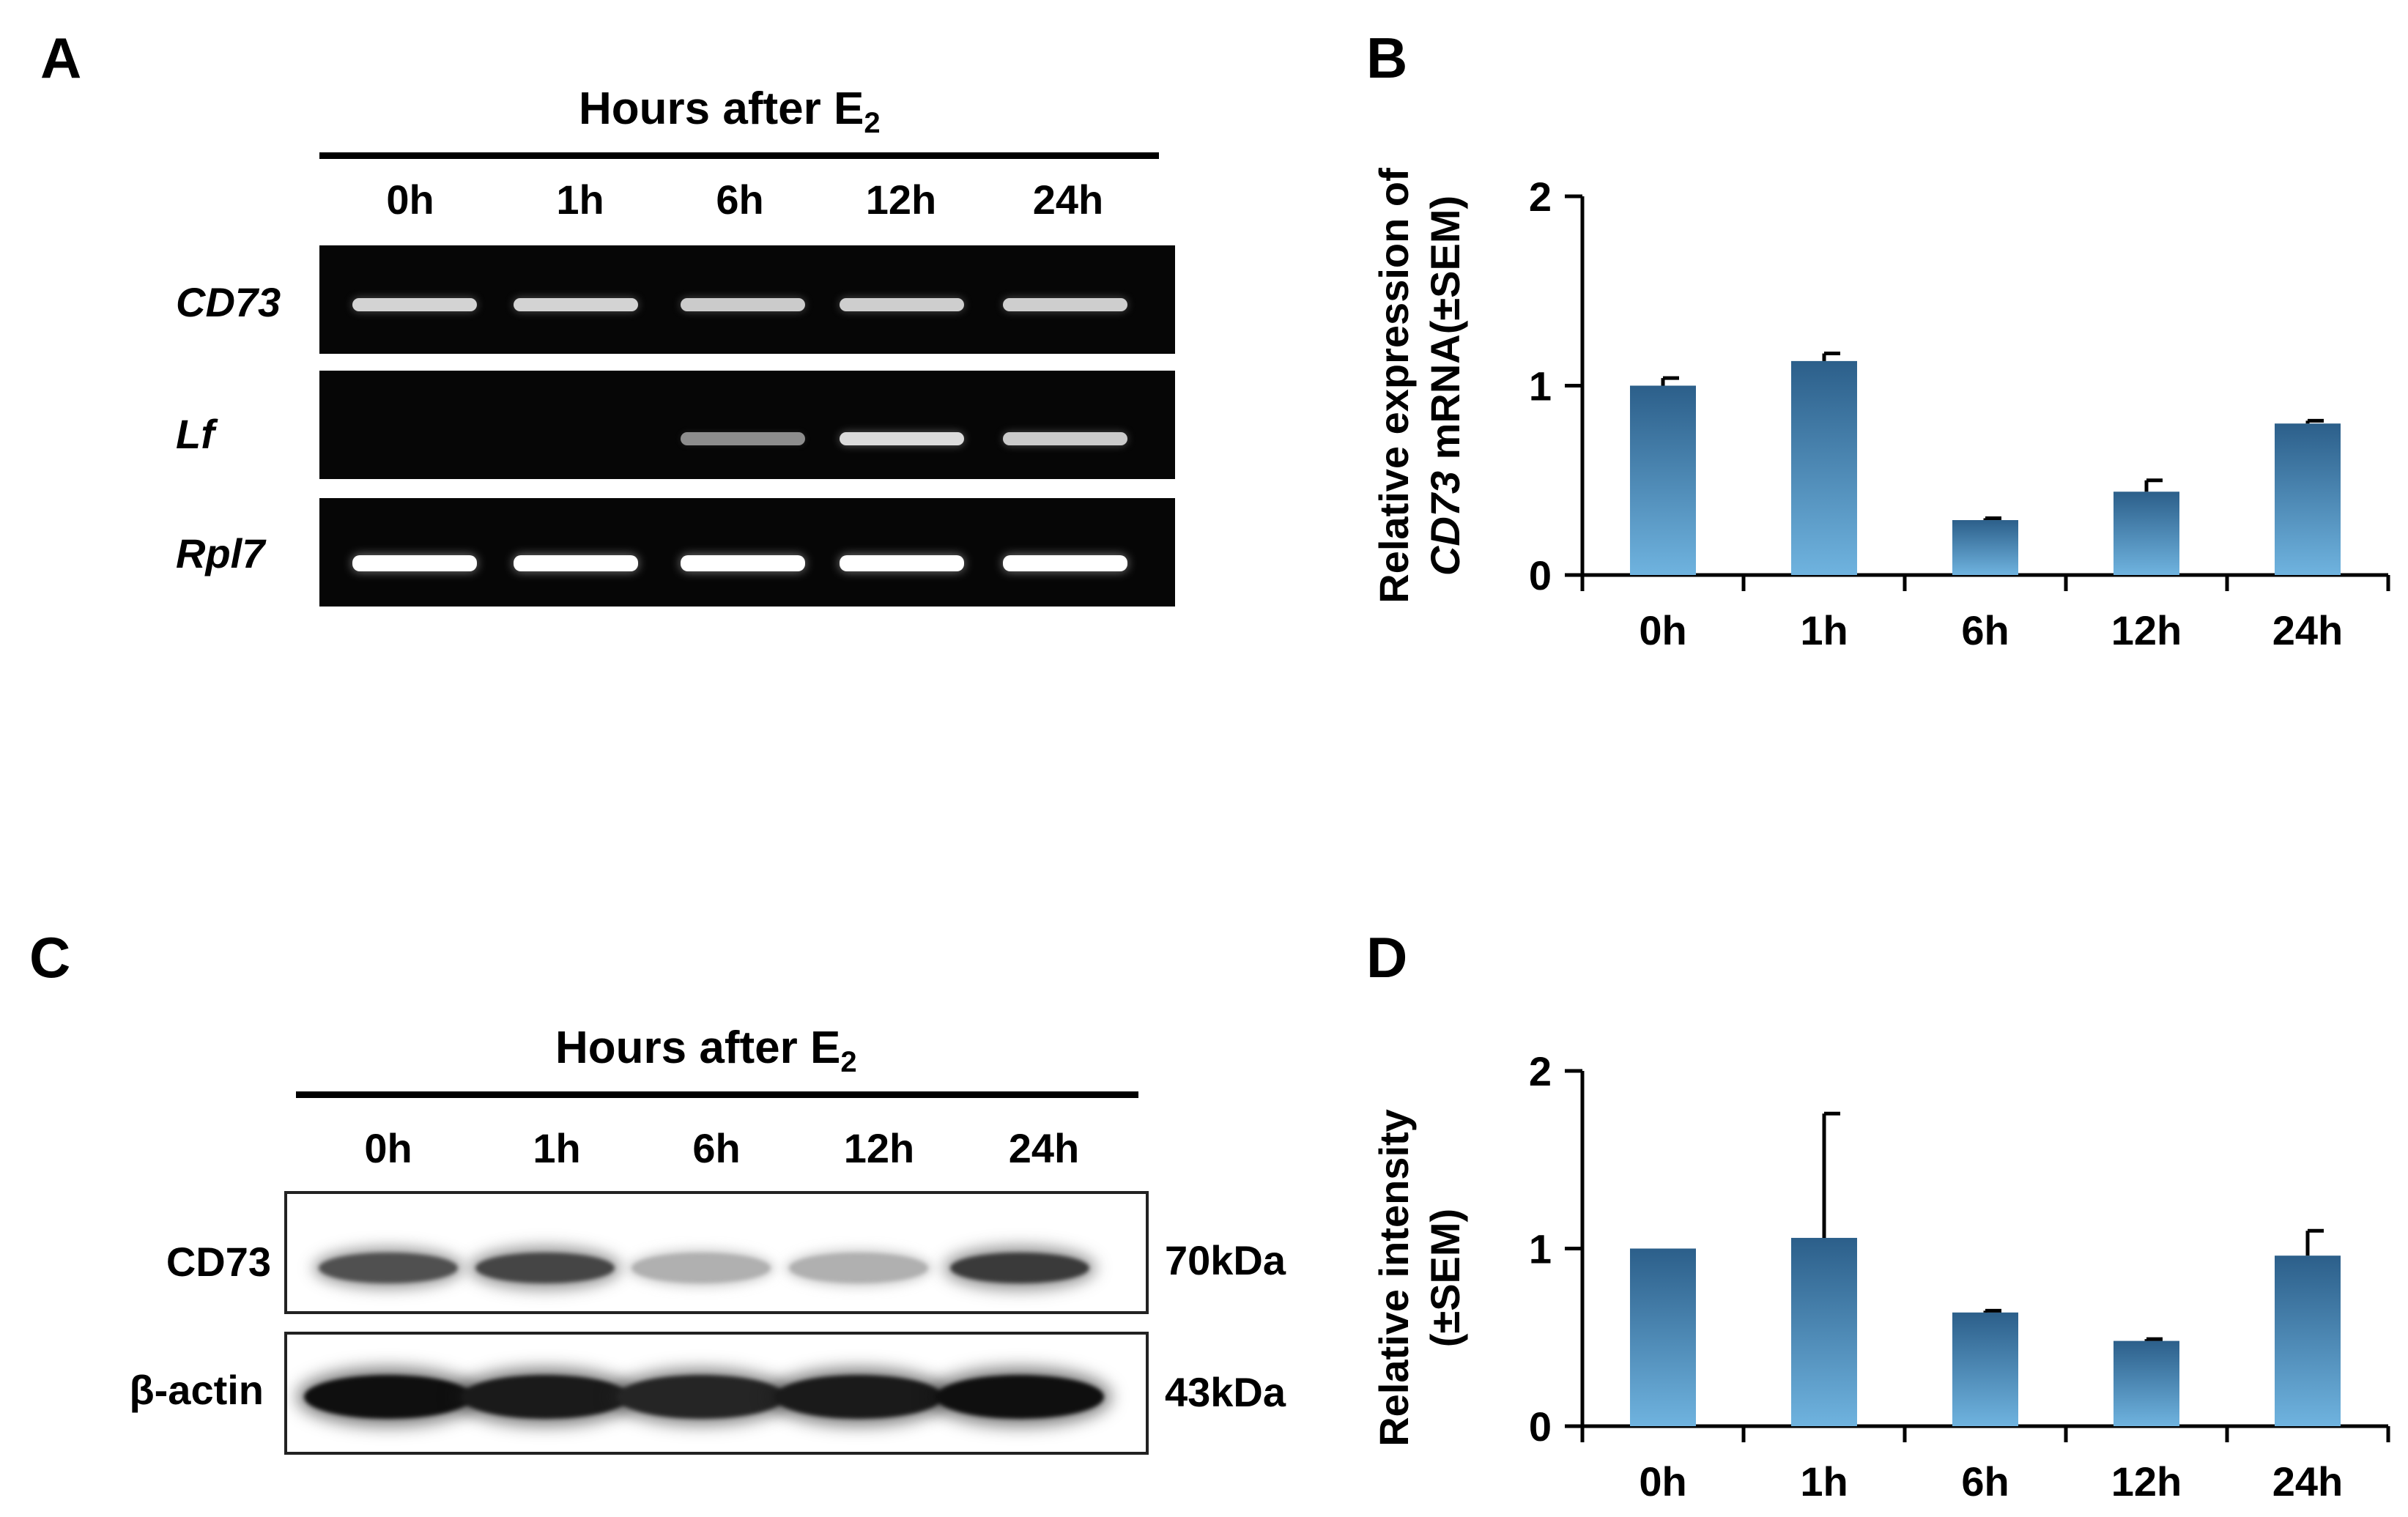  What do you see at coordinates (1881, 1276) in the screenshot?
I see `chart-d: 0 1 2 0h 1h 6h 12h 24h Relative intensity (±SEM)` at bounding box center [1881, 1276].